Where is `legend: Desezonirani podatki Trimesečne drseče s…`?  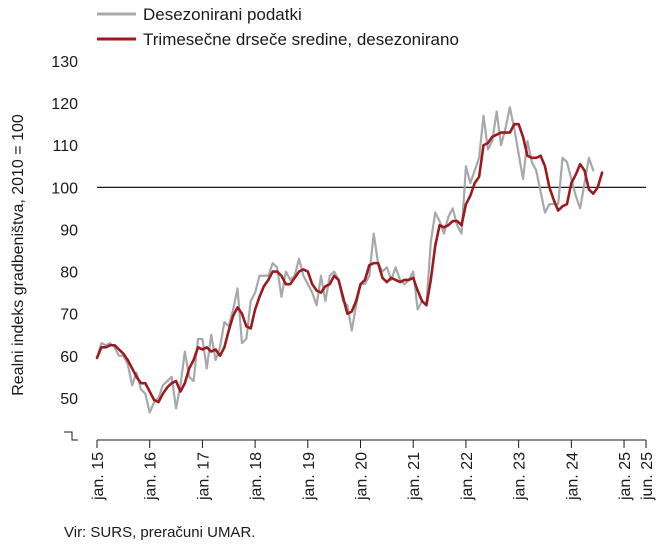
legend: Desezonirani podatki Trimesečne drseče s… is located at coordinates (278, 27).